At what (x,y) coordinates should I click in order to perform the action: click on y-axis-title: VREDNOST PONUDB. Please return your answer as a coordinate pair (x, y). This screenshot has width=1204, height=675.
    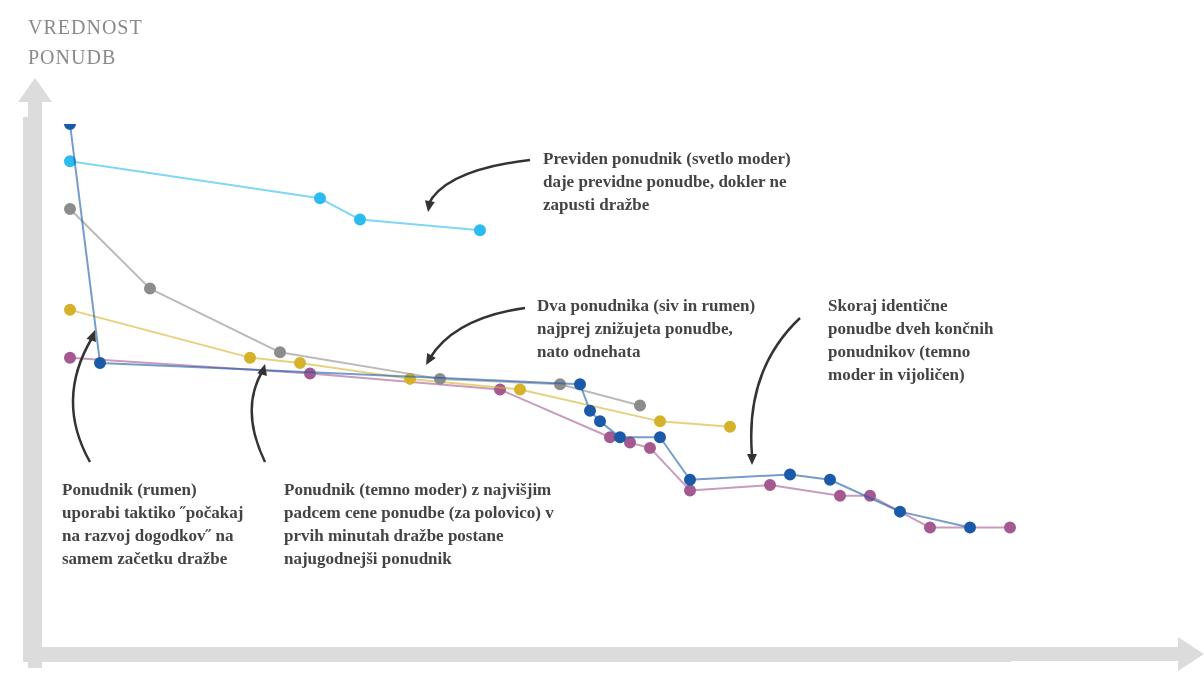
    Looking at the image, I should click on (86, 42).